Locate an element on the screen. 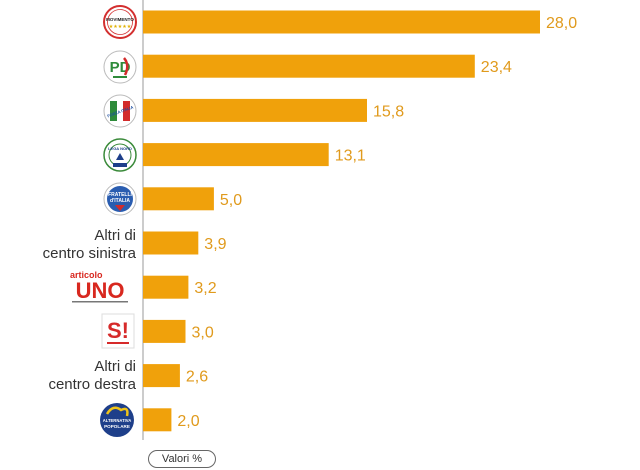  value-label-8: 3,0 is located at coordinates (203, 332).